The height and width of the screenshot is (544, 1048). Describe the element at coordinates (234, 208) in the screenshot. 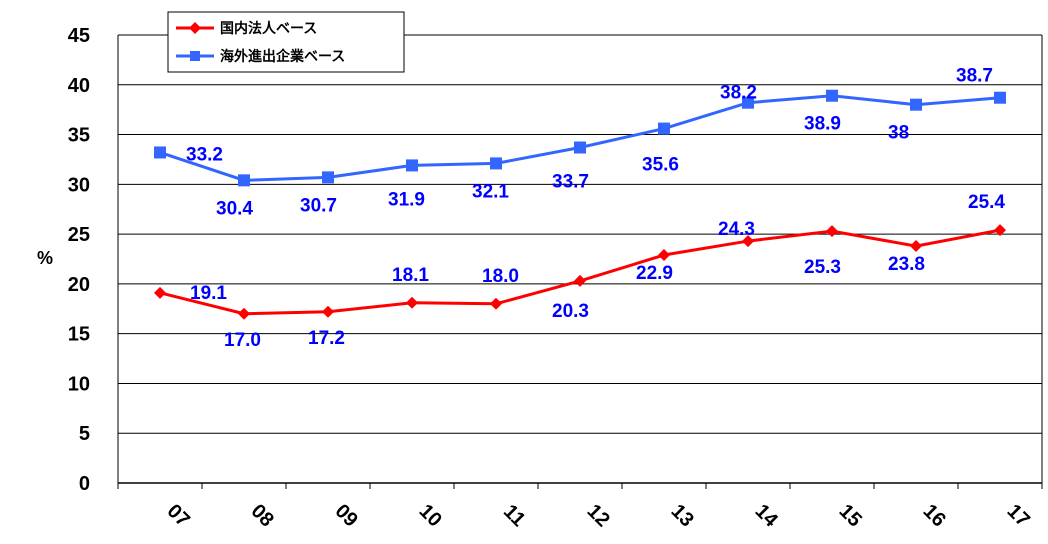

I see `data-label: 30.4` at that location.